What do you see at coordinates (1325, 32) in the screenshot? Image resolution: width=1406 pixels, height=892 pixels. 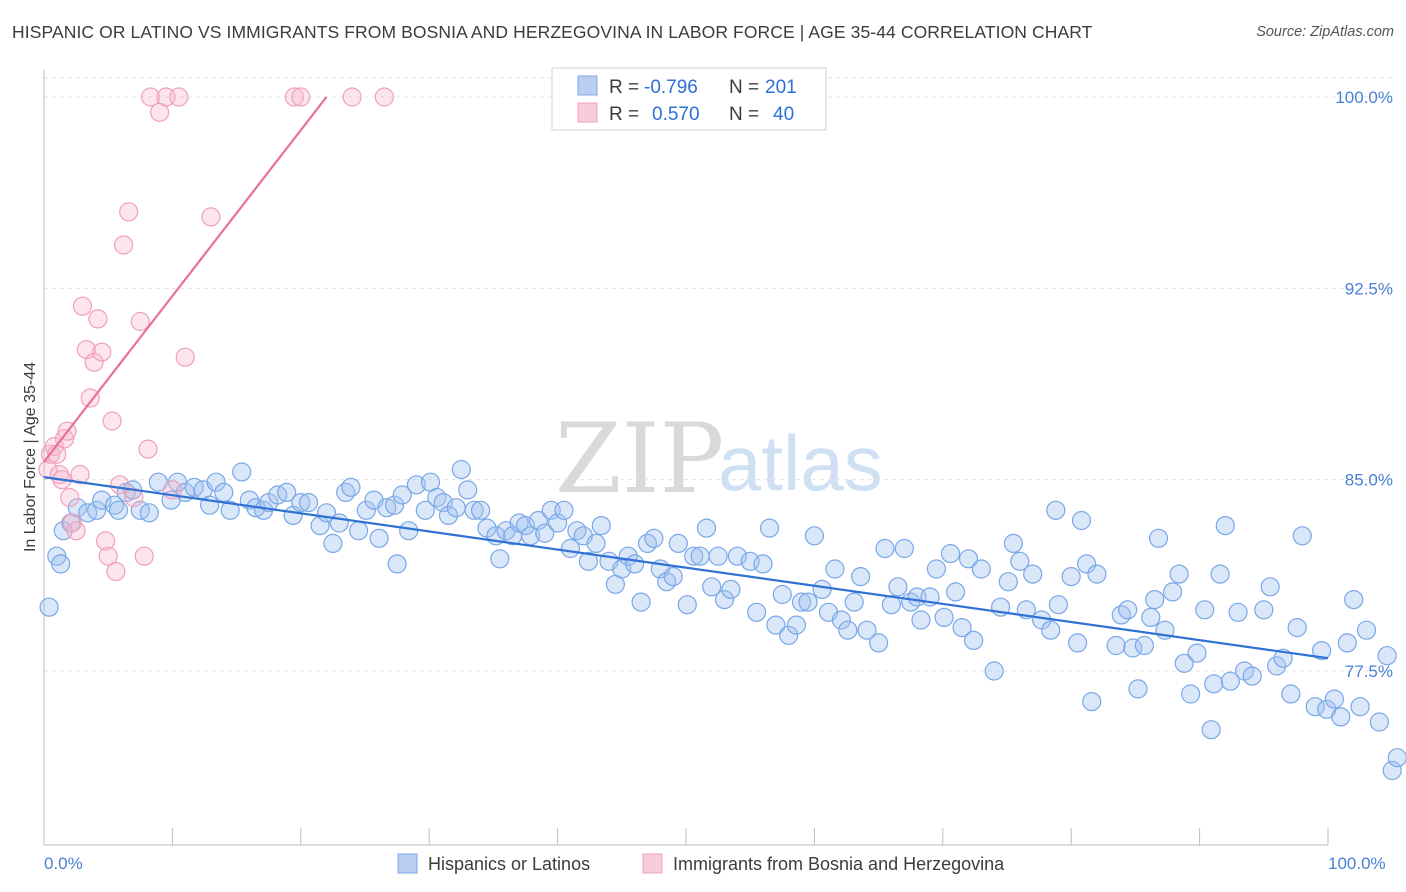 I see `chart-source: Source: ZipAtlas.com` at bounding box center [1325, 32].